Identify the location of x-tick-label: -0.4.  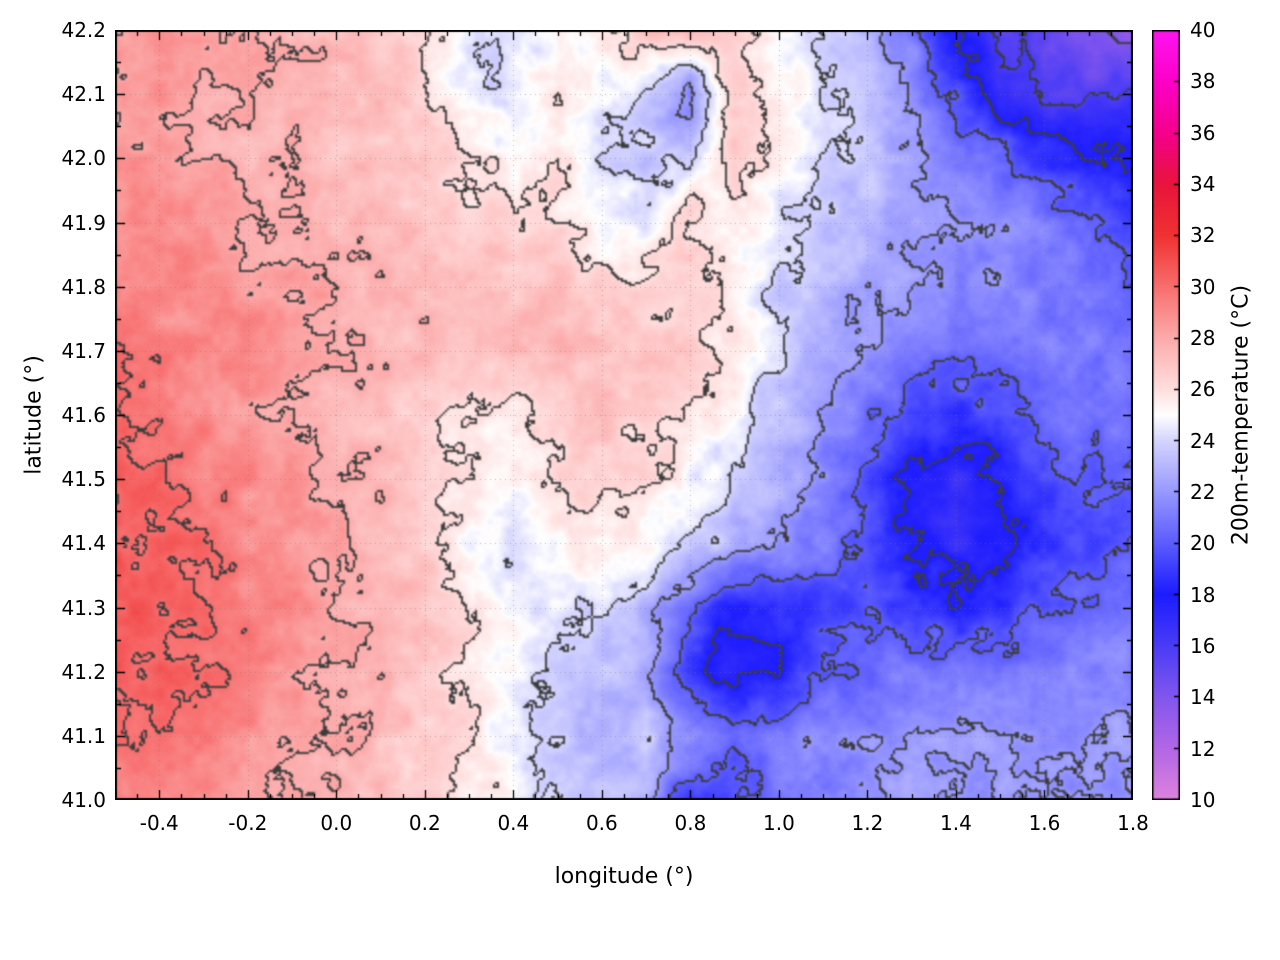
(159, 823).